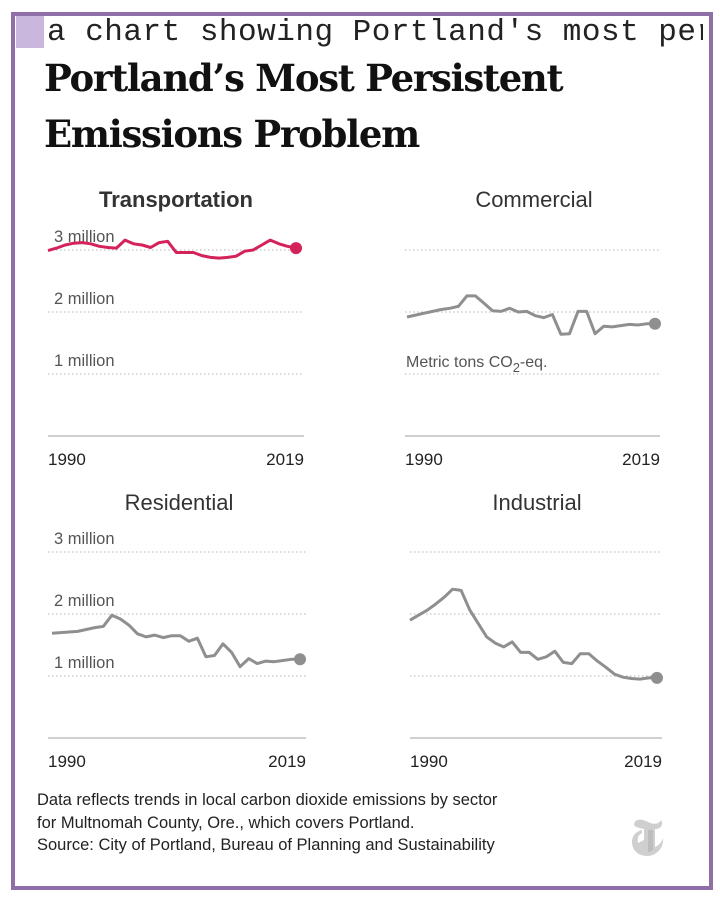 The height and width of the screenshot is (900, 720). What do you see at coordinates (84, 539) in the screenshot?
I see `residential-y-tick-label: 3 million` at bounding box center [84, 539].